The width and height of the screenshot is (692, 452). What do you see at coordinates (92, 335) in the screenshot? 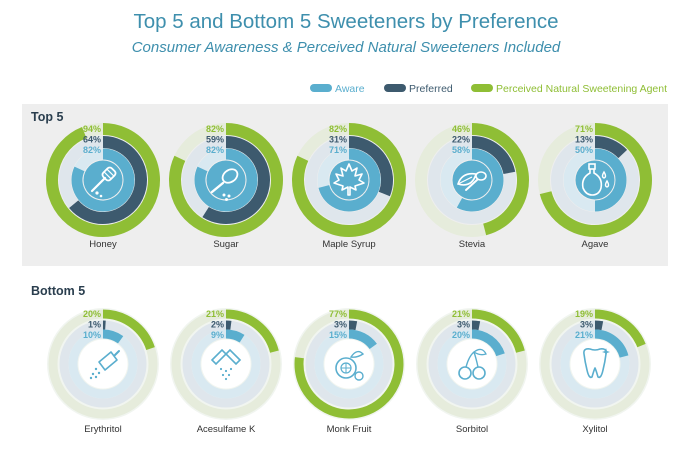
I see `aware-value: 10%` at bounding box center [92, 335].